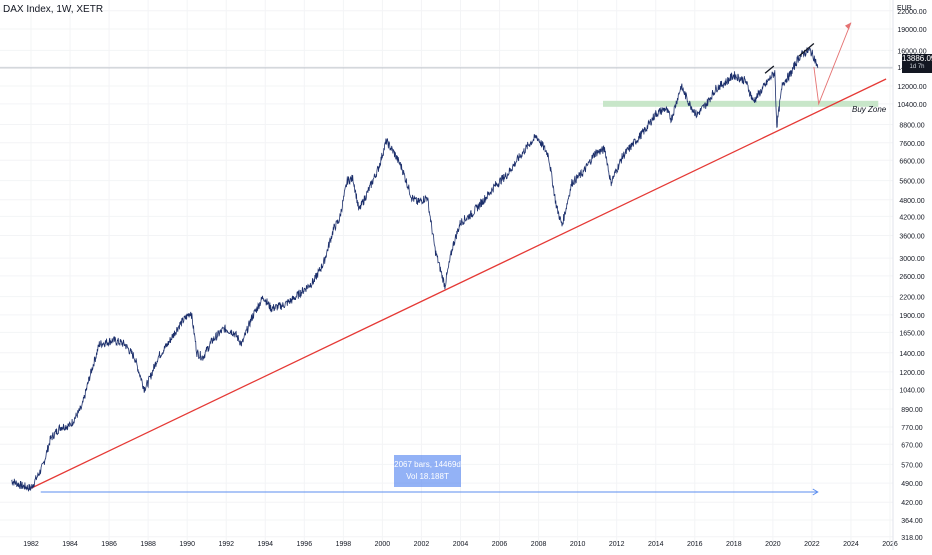 The image size is (932, 555). What do you see at coordinates (912, 521) in the screenshot?
I see `y-tick-label: 364.00` at bounding box center [912, 521].